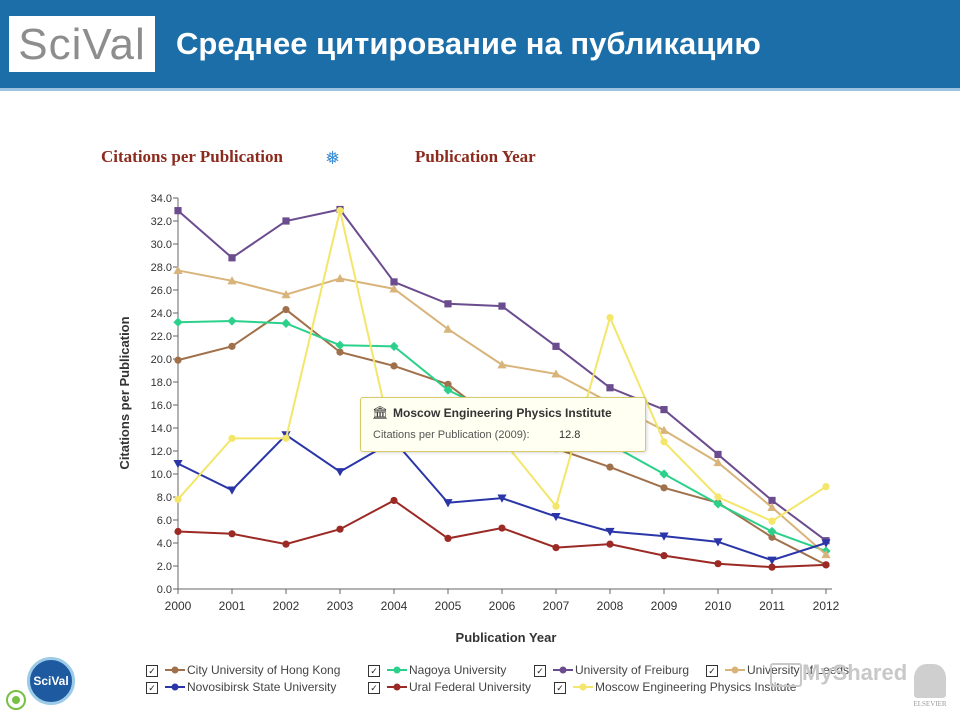 This screenshot has width=960, height=720. I want to click on legend-label: Novosibirsk State University, so click(262, 687).